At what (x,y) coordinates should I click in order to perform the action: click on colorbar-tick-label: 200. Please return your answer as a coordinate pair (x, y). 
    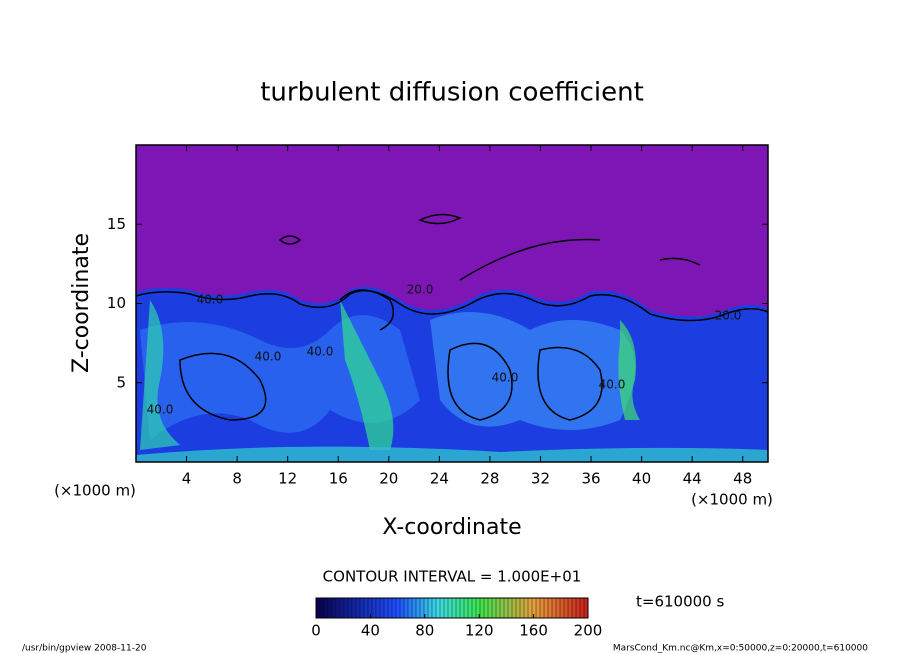
    Looking at the image, I should click on (588, 631).